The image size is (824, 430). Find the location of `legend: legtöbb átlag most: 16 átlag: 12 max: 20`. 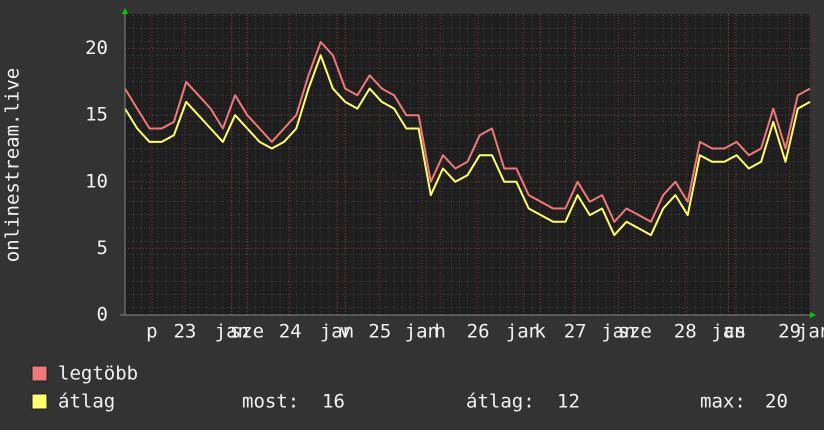

legend: legtöbb átlag most: 16 átlag: 12 max: 20 is located at coordinates (409, 388).